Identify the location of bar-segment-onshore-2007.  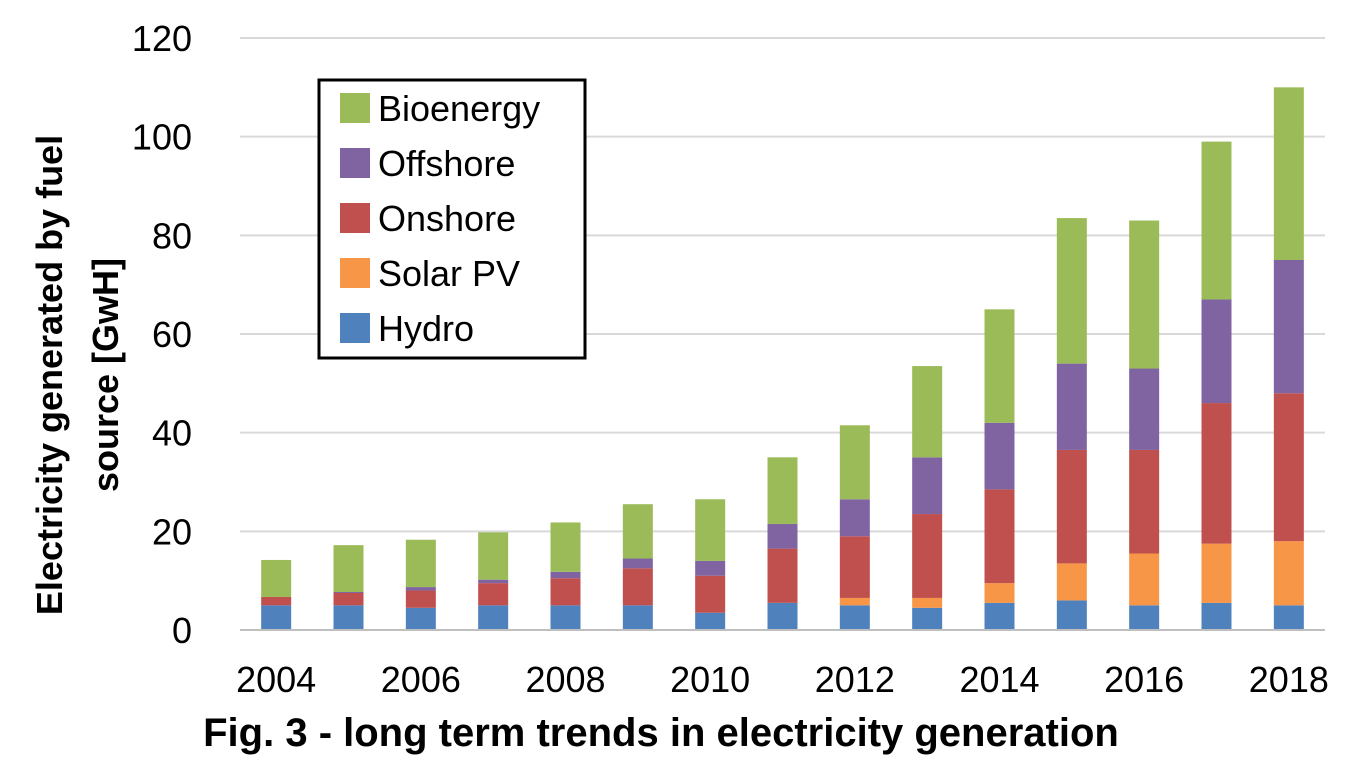
(493, 594).